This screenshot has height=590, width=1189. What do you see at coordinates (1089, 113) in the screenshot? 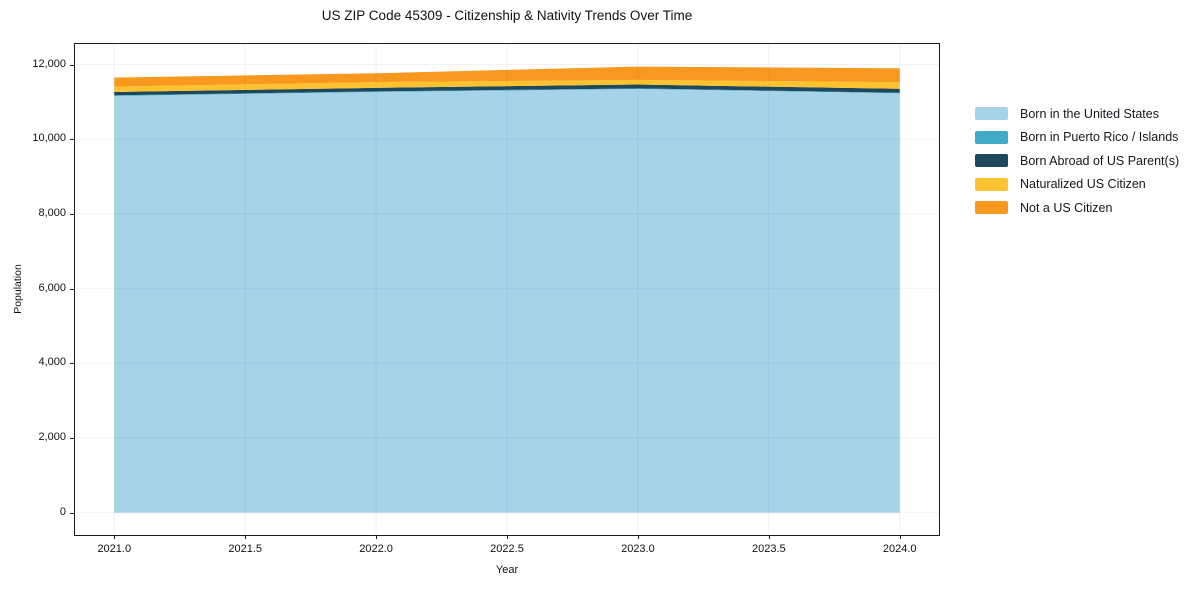
I see `legend-label: Born in the United States` at bounding box center [1089, 113].